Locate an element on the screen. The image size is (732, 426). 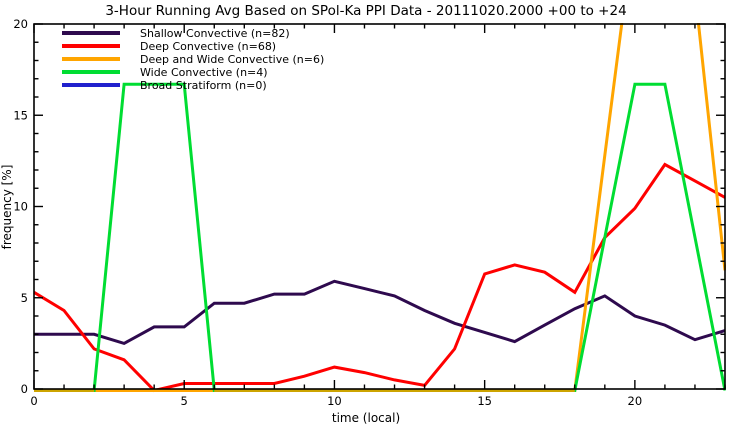
y-tick-label: 15 is located at coordinates (20, 115).